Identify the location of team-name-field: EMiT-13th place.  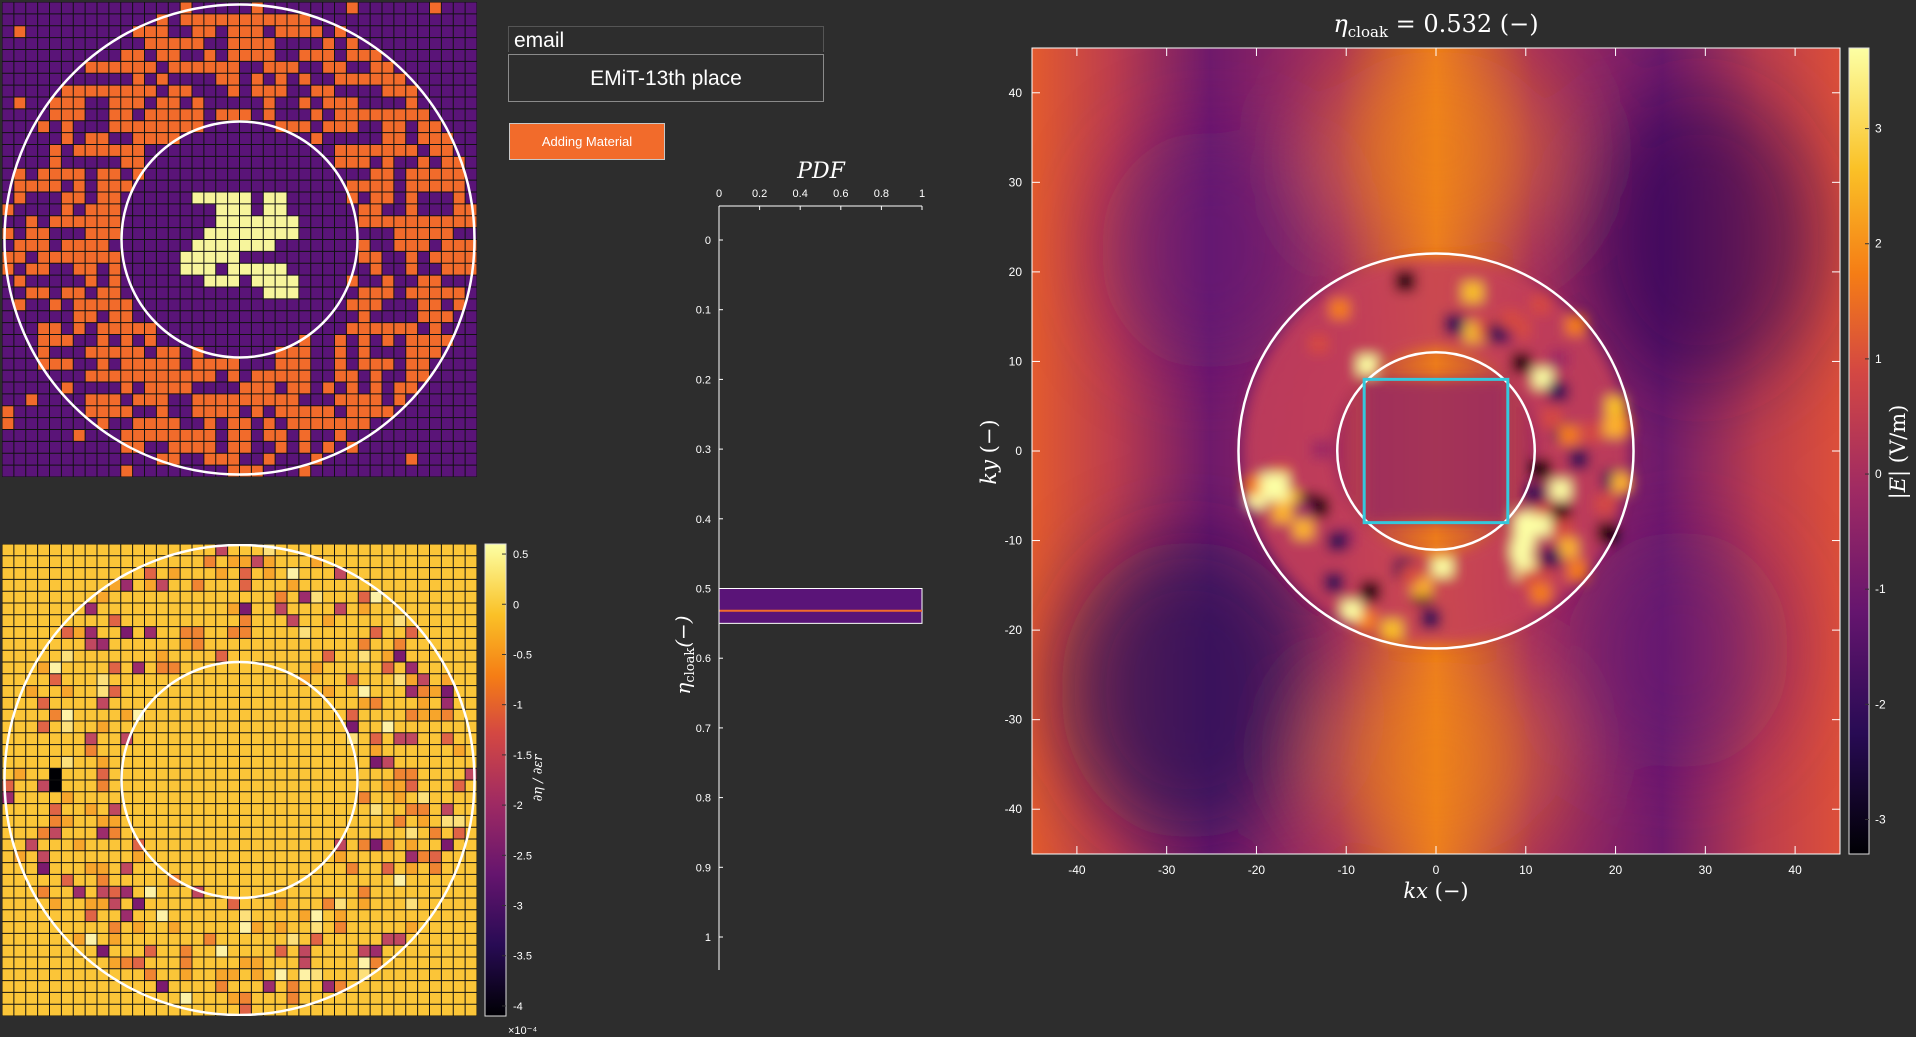
(666, 78).